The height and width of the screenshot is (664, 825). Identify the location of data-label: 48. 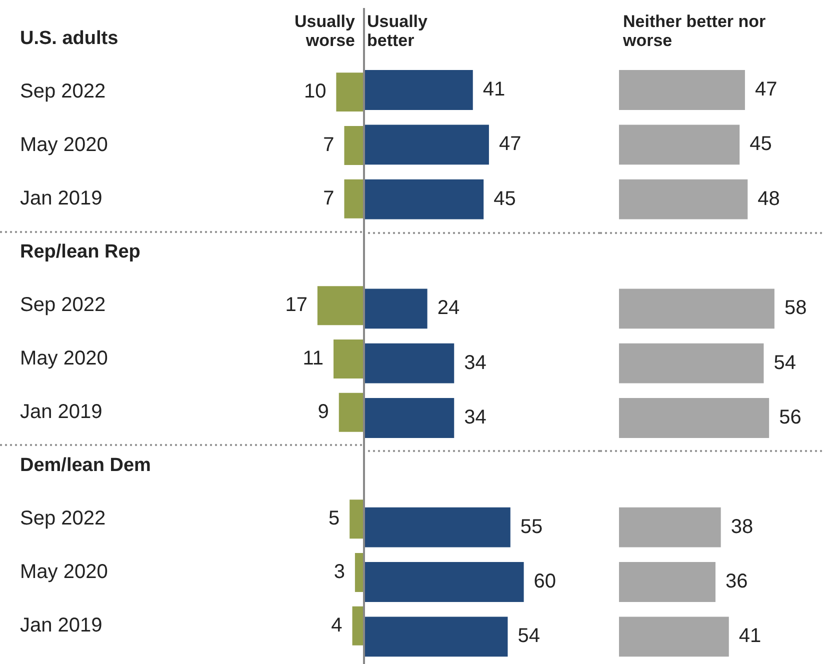
(769, 199).